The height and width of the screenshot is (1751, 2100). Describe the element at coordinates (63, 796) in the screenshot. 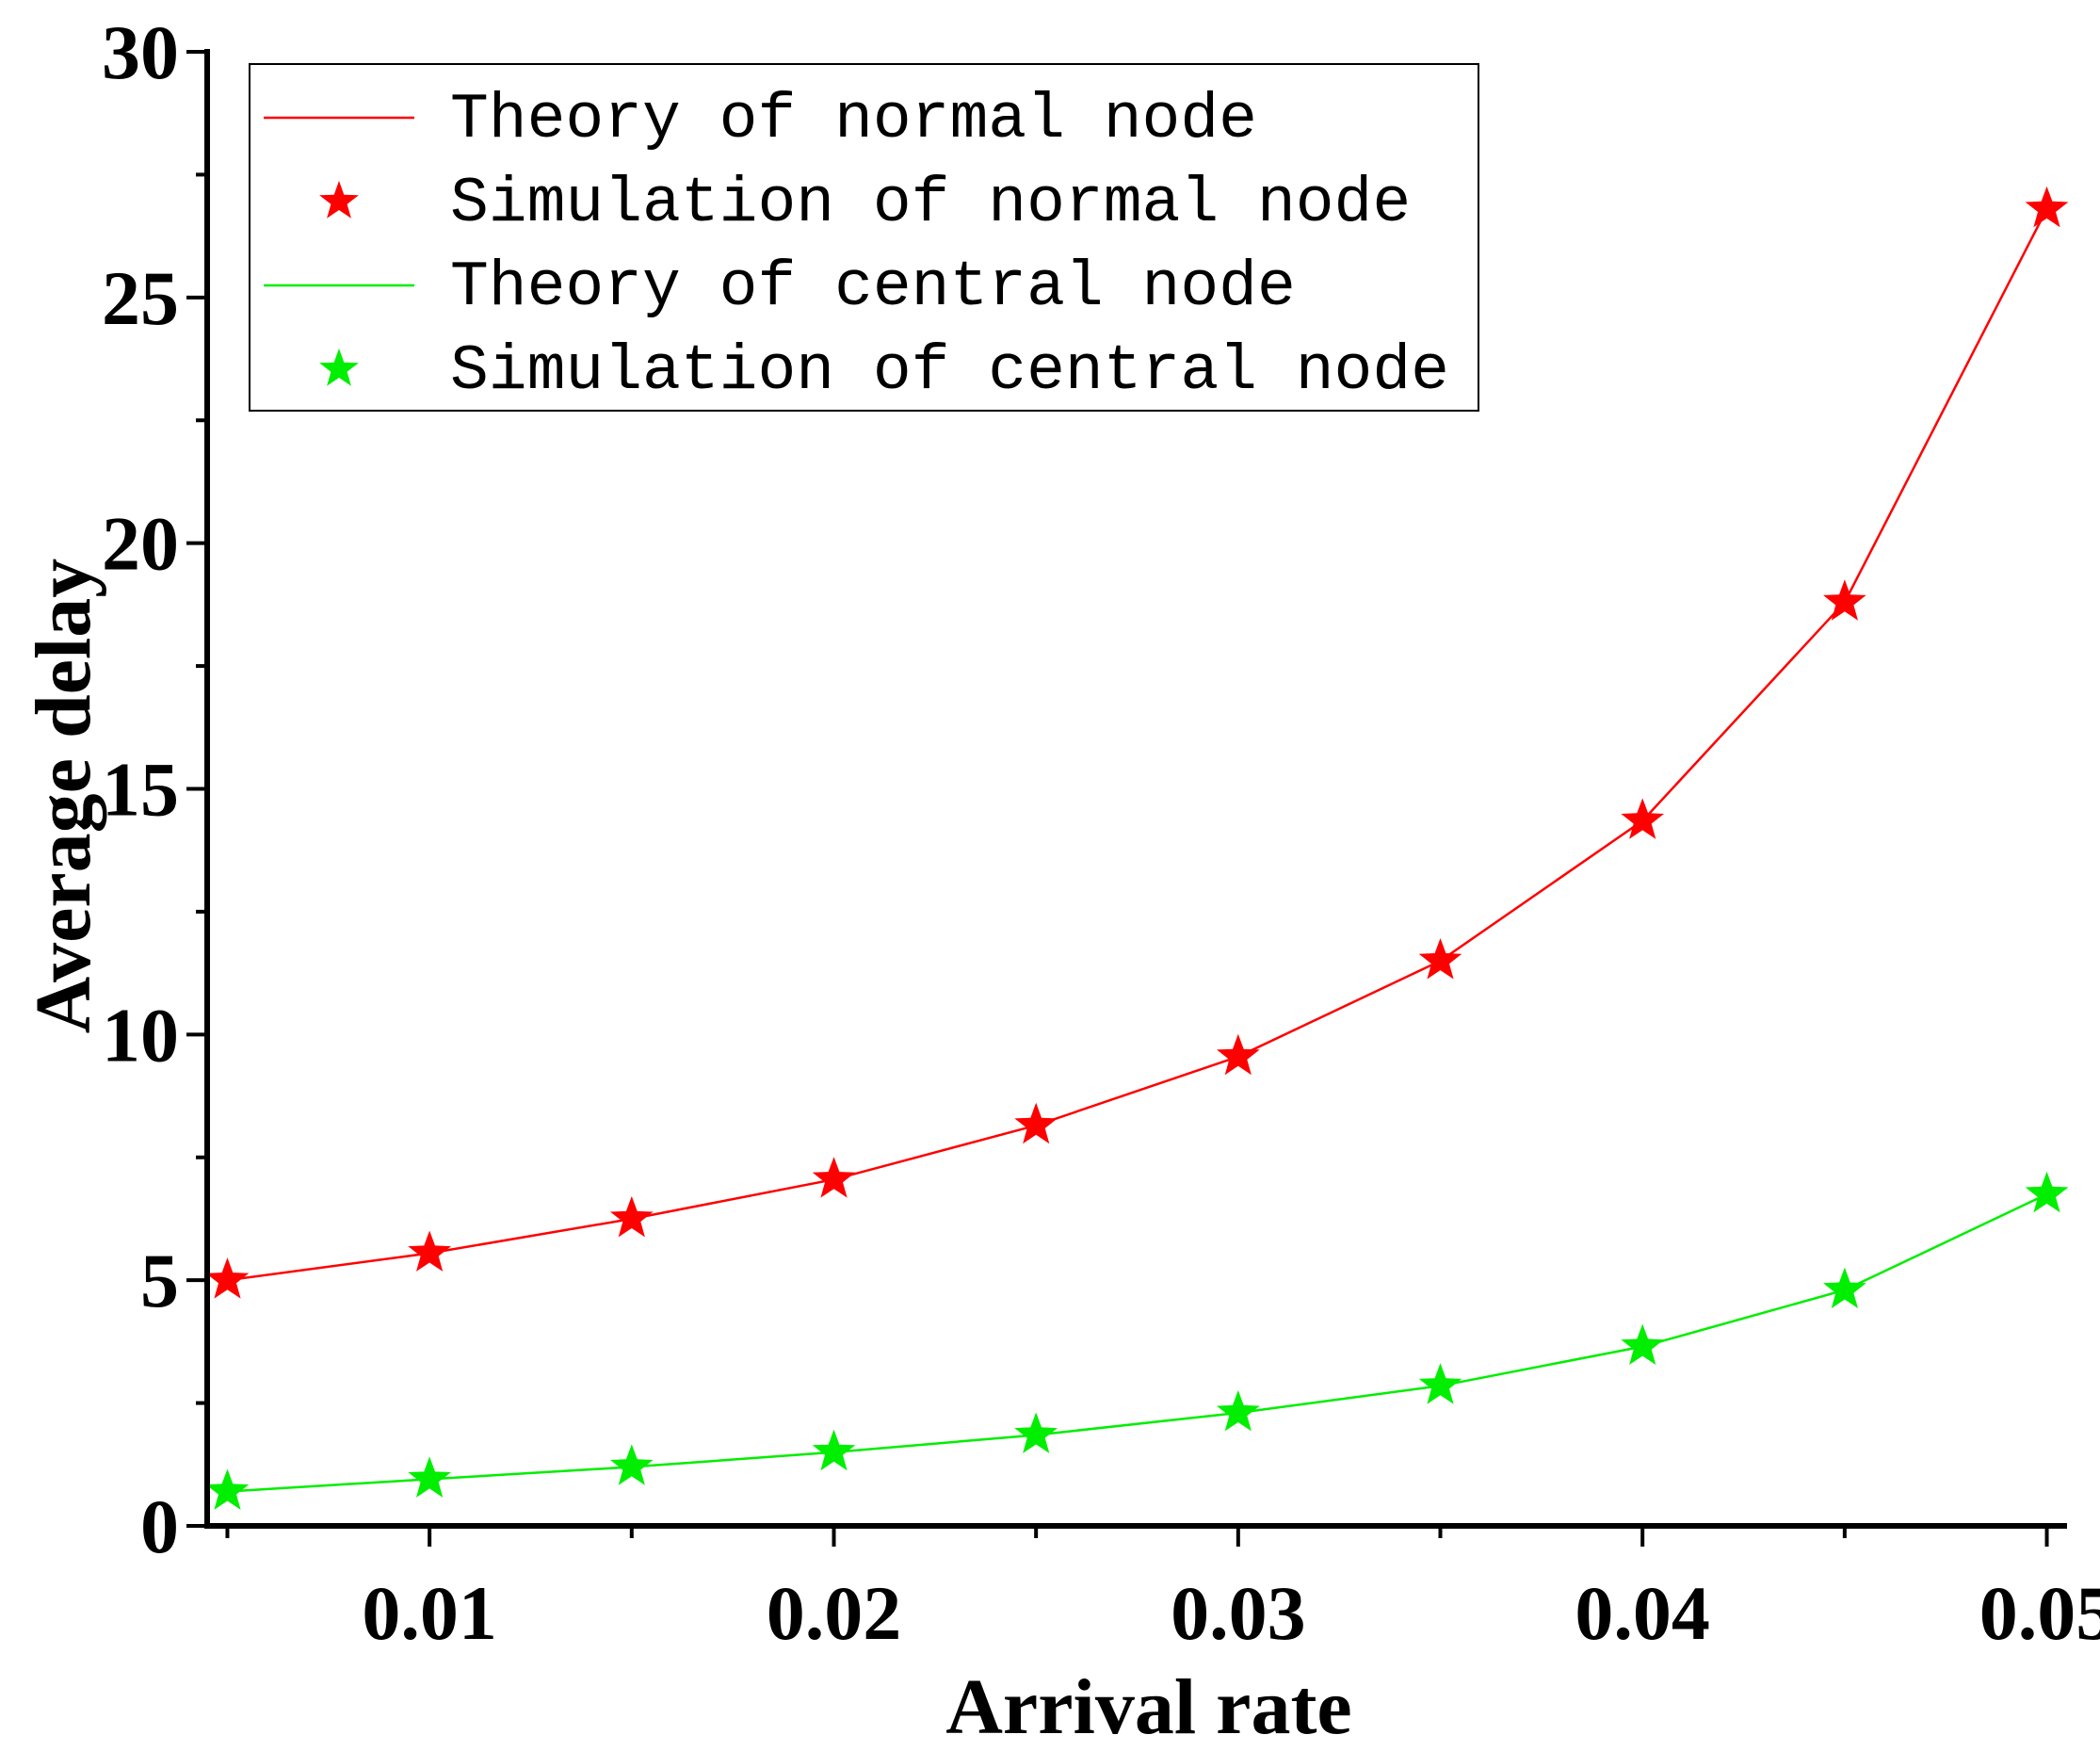

I see `y-axis-title: Average delay` at that location.